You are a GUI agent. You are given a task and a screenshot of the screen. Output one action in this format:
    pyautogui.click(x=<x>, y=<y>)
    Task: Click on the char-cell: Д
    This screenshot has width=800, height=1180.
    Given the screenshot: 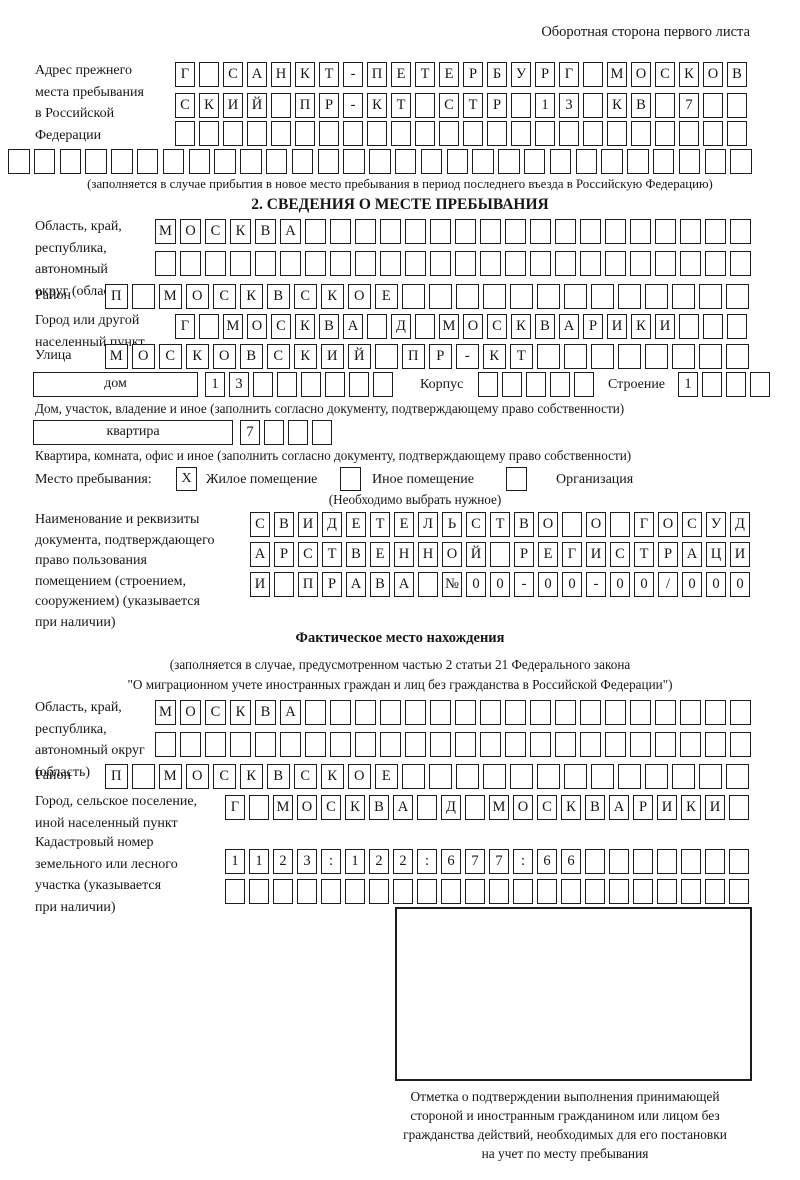 What is the action you would take?
    pyautogui.click(x=401, y=326)
    